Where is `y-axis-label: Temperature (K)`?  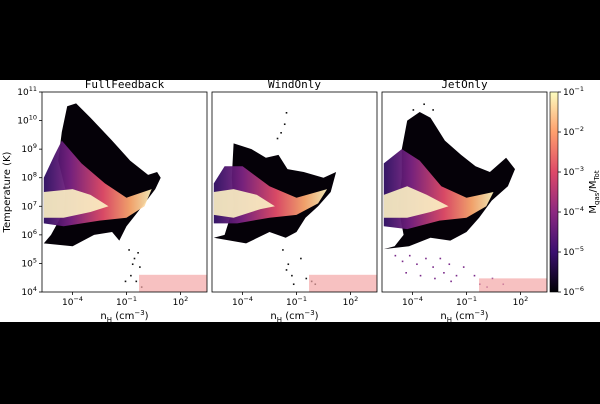 y-axis-label: Temperature (K) is located at coordinates (7, 192).